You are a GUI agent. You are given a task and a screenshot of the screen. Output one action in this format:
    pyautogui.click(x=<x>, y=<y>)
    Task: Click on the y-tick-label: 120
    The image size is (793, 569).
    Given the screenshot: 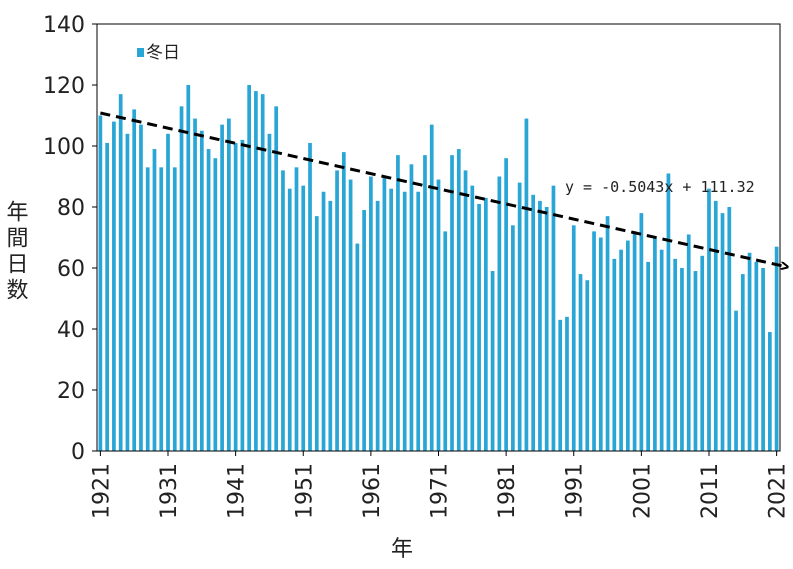 What is the action you would take?
    pyautogui.click(x=64, y=86)
    